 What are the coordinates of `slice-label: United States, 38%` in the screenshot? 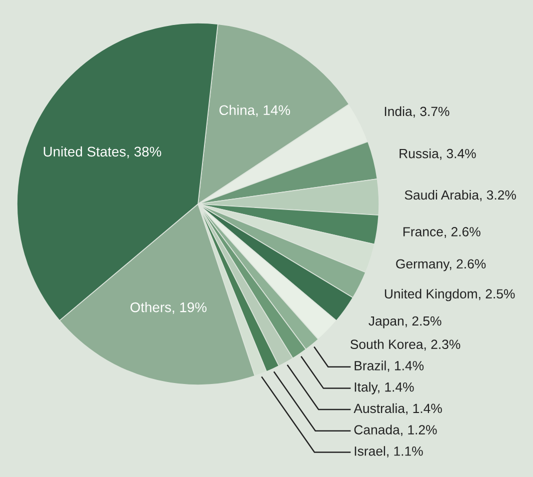 It's located at (103, 152).